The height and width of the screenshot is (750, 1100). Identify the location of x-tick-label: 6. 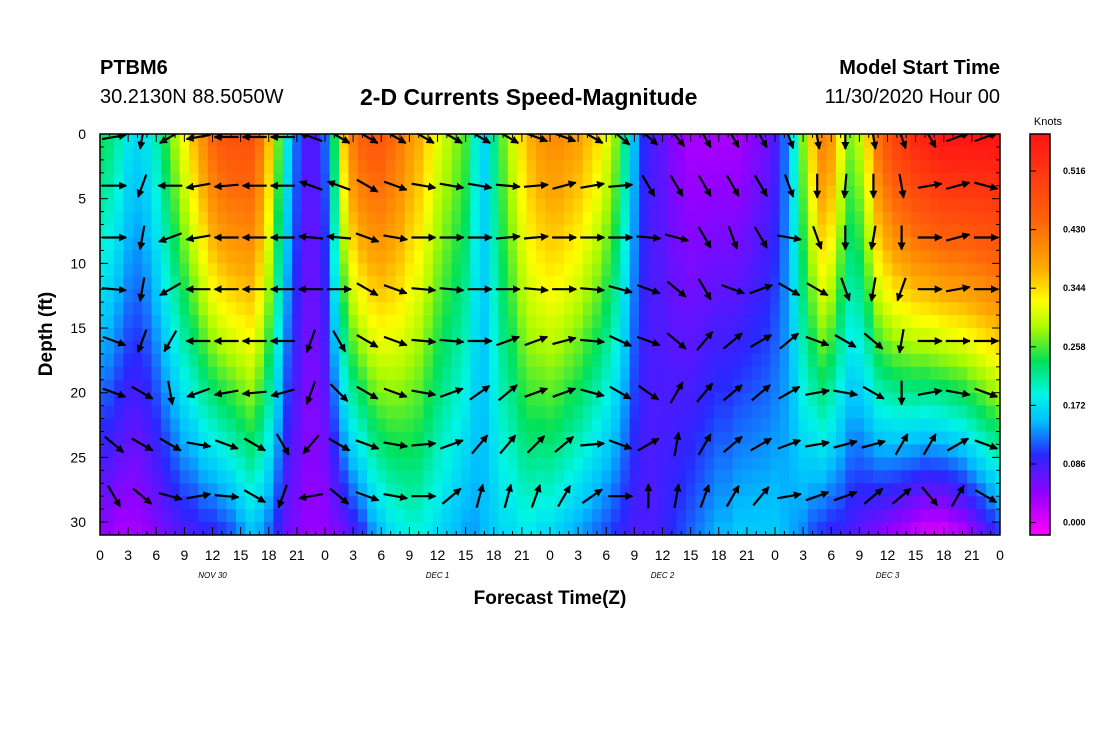
(156, 555).